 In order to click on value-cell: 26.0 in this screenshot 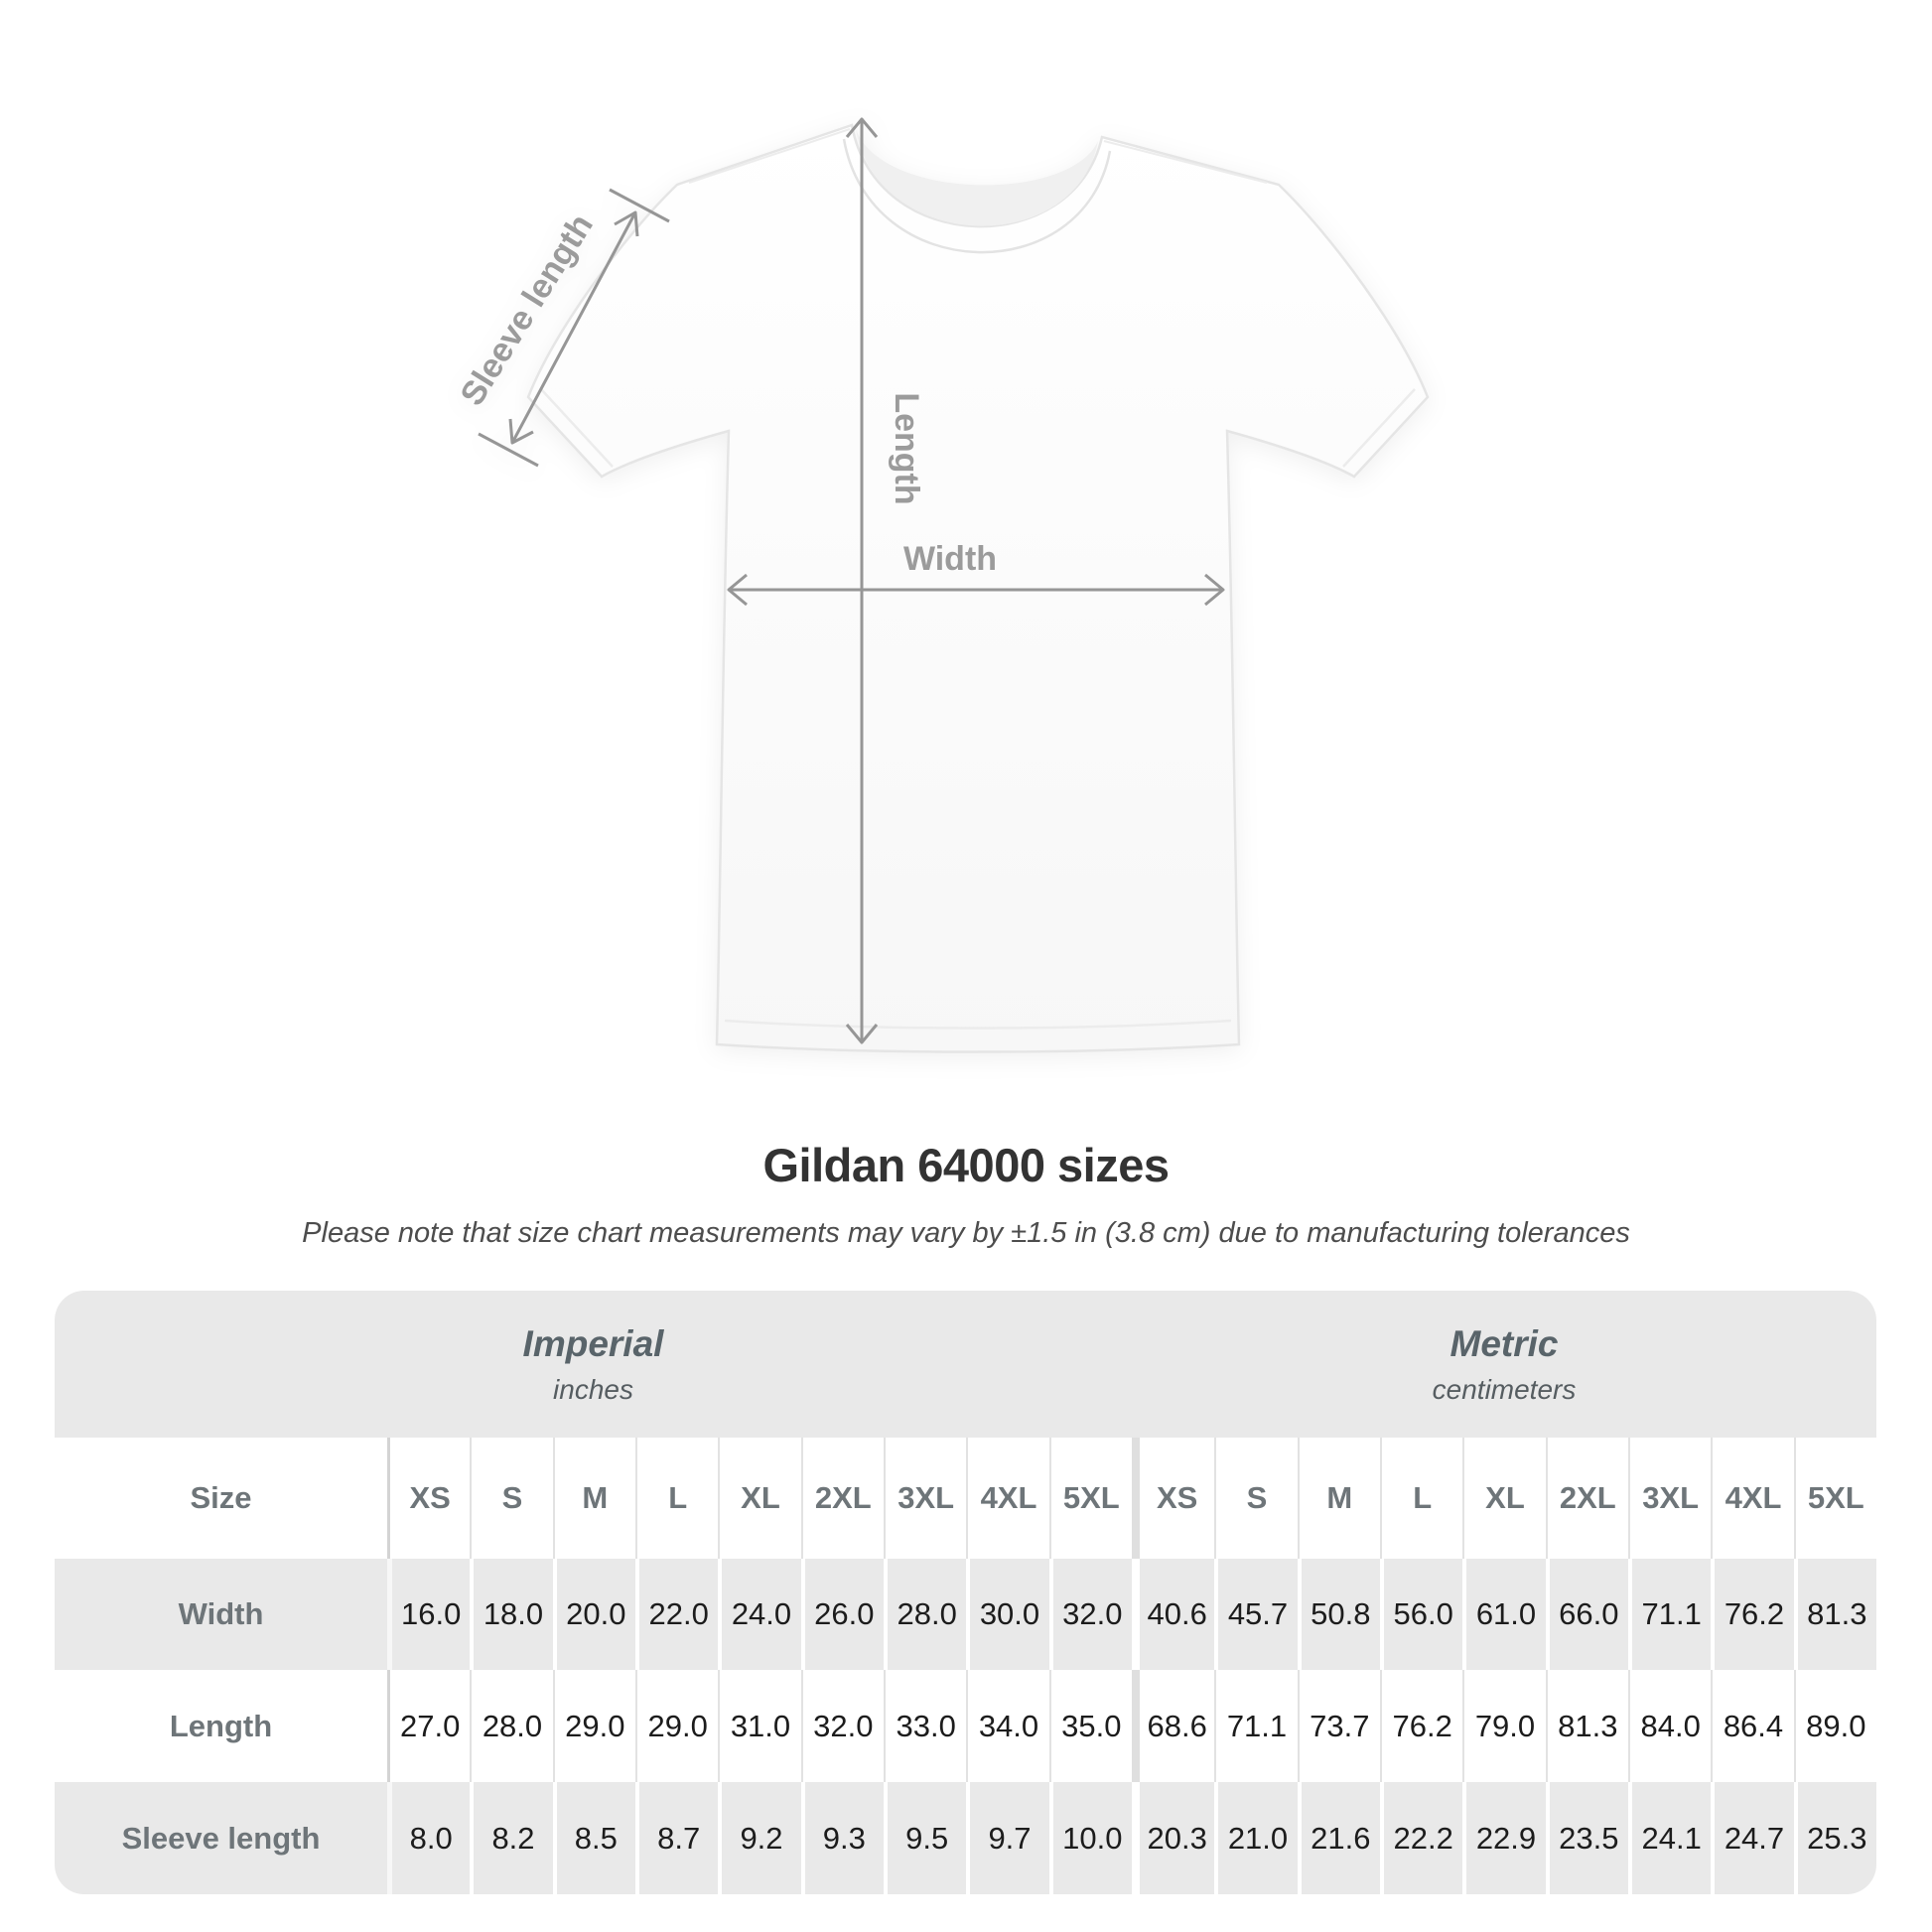, I will do `click(842, 1615)`.